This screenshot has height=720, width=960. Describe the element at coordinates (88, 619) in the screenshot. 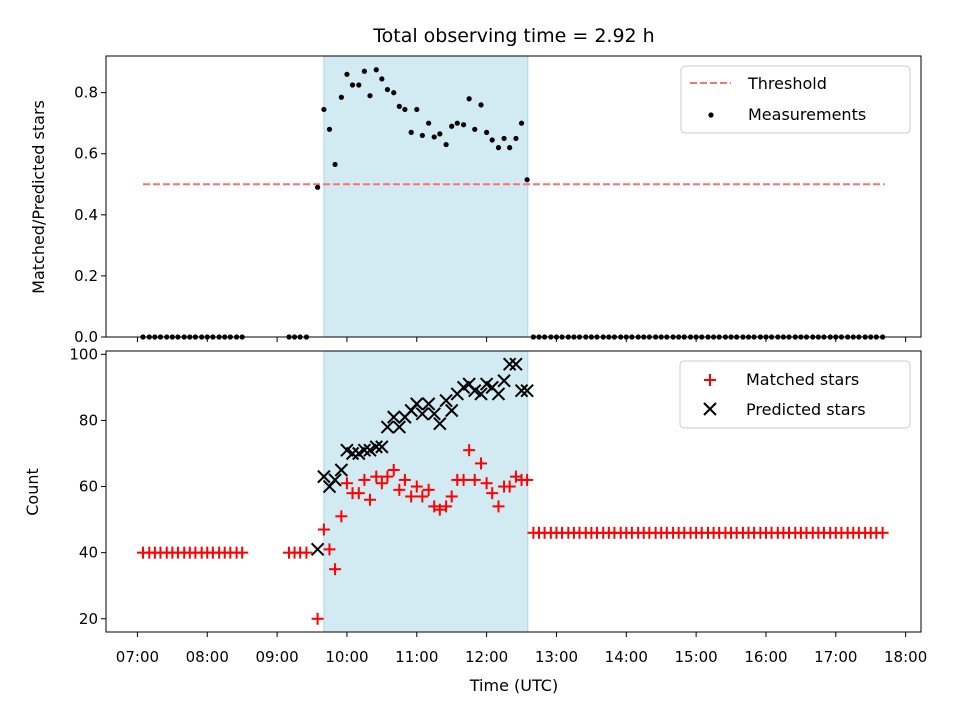

I see `y-tick-label: 20` at that location.